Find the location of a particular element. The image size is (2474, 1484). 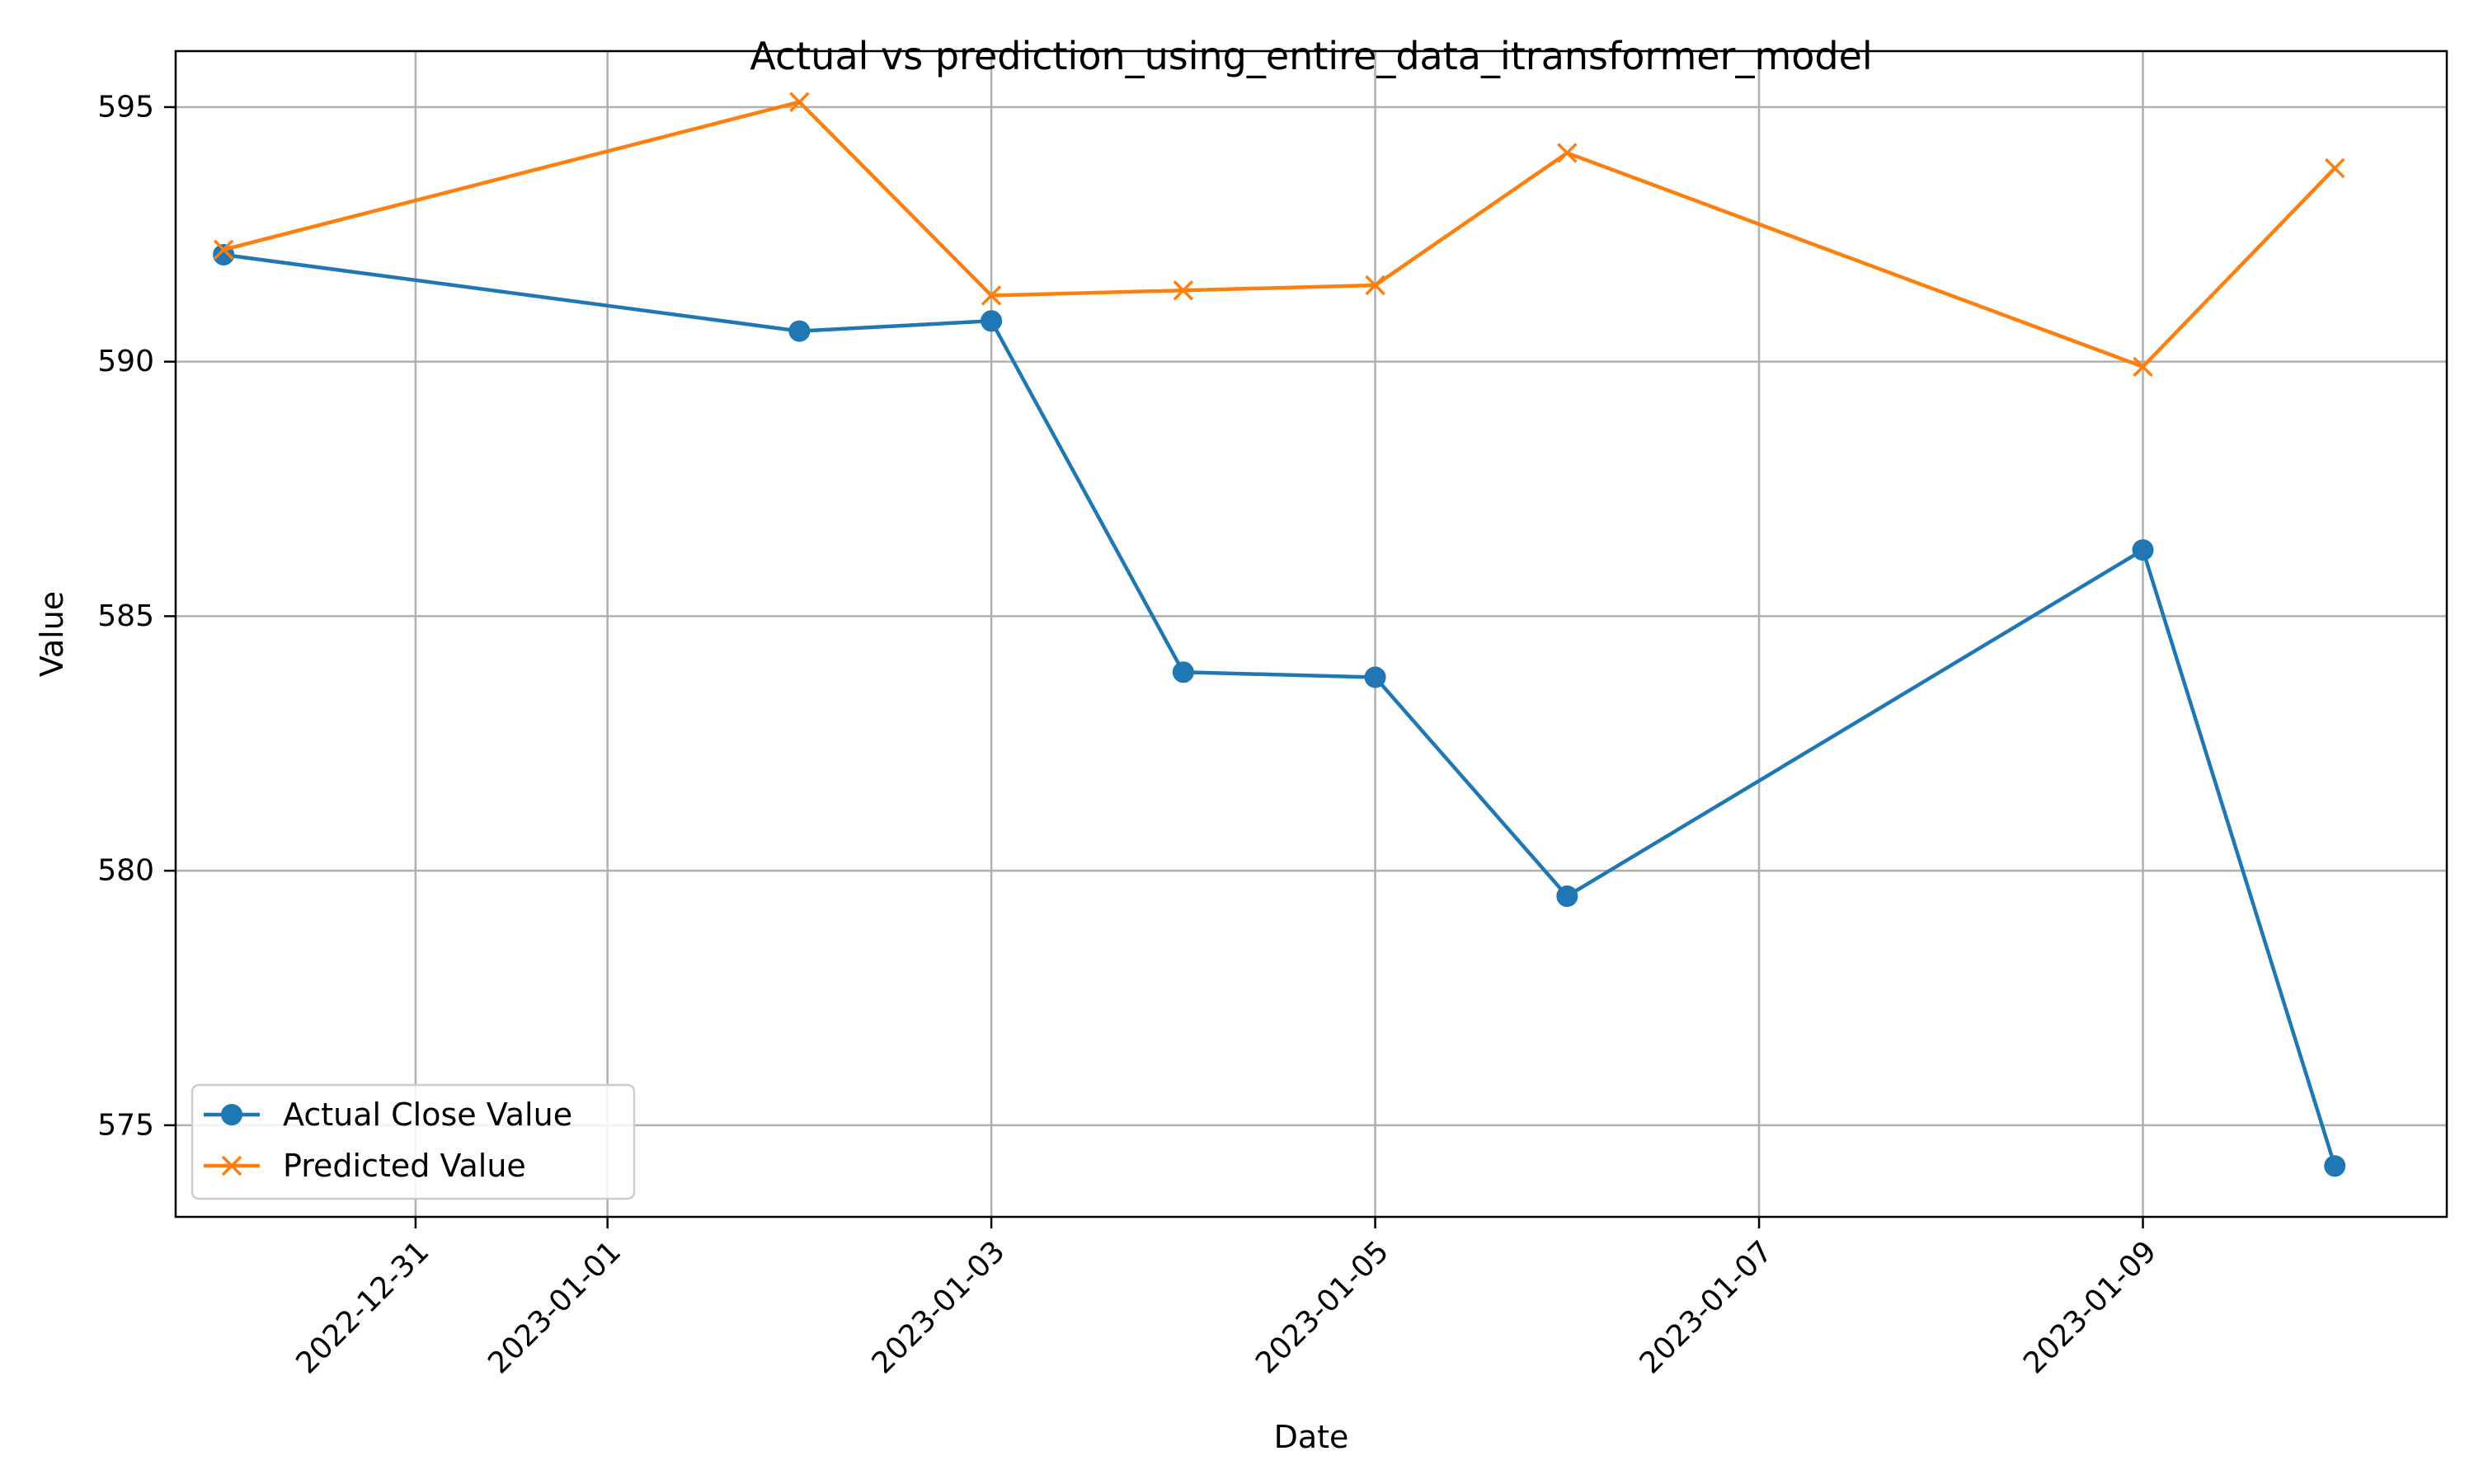

legend-item: Predicted Value is located at coordinates (365, 1166).